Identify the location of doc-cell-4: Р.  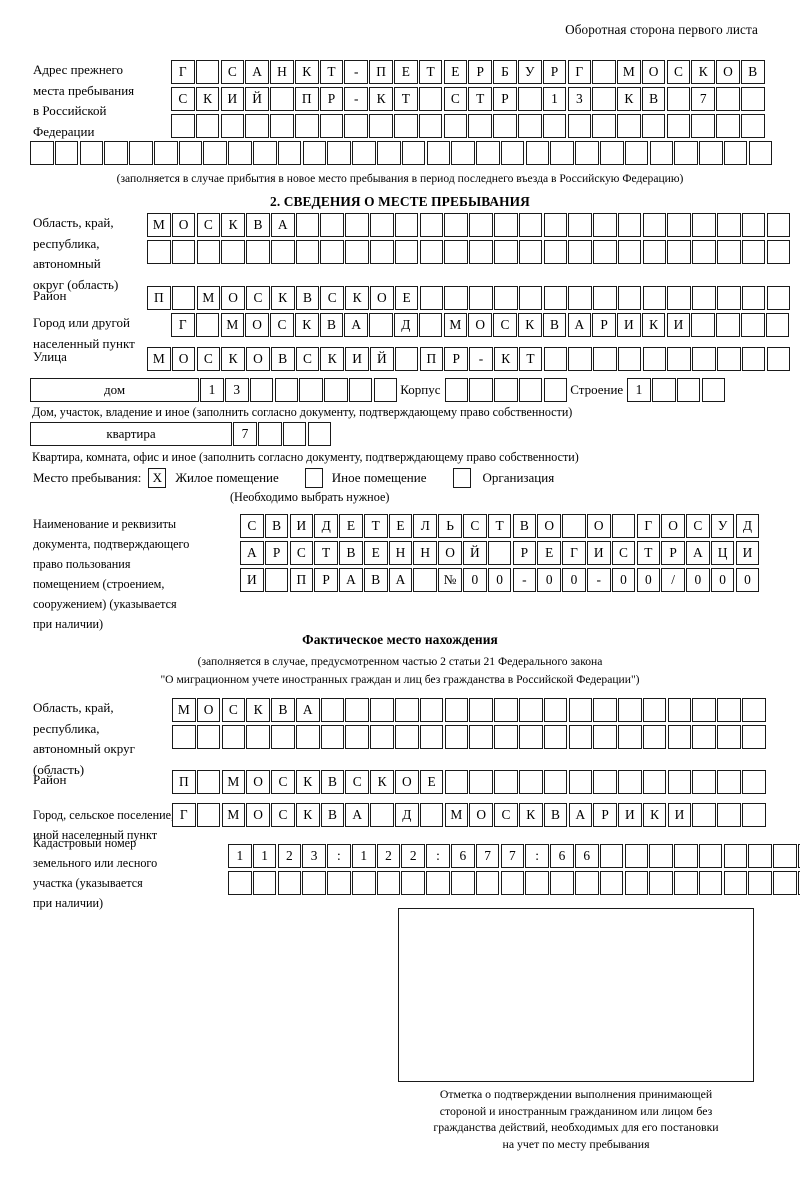
(326, 580).